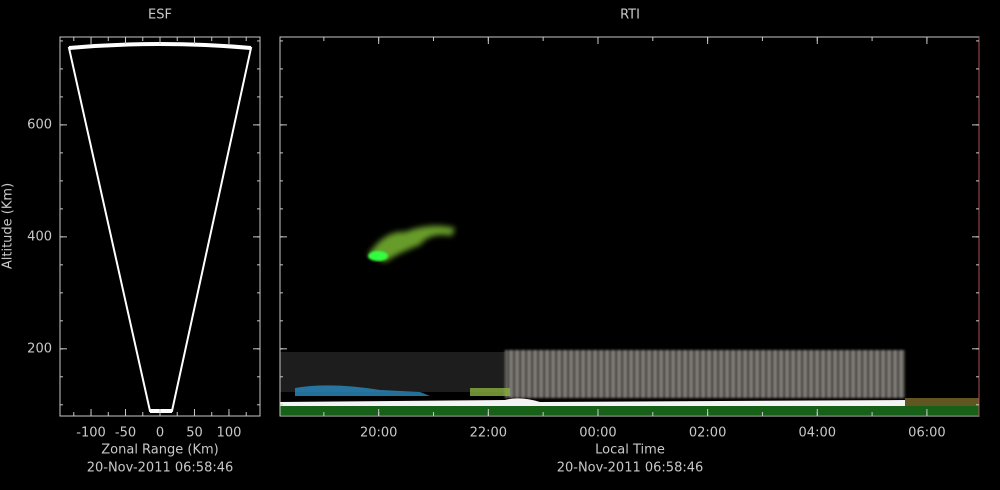 Image resolution: width=1000 pixels, height=490 pixels. Describe the element at coordinates (926, 433) in the screenshot. I see `x-tick-label: 06:00` at that location.